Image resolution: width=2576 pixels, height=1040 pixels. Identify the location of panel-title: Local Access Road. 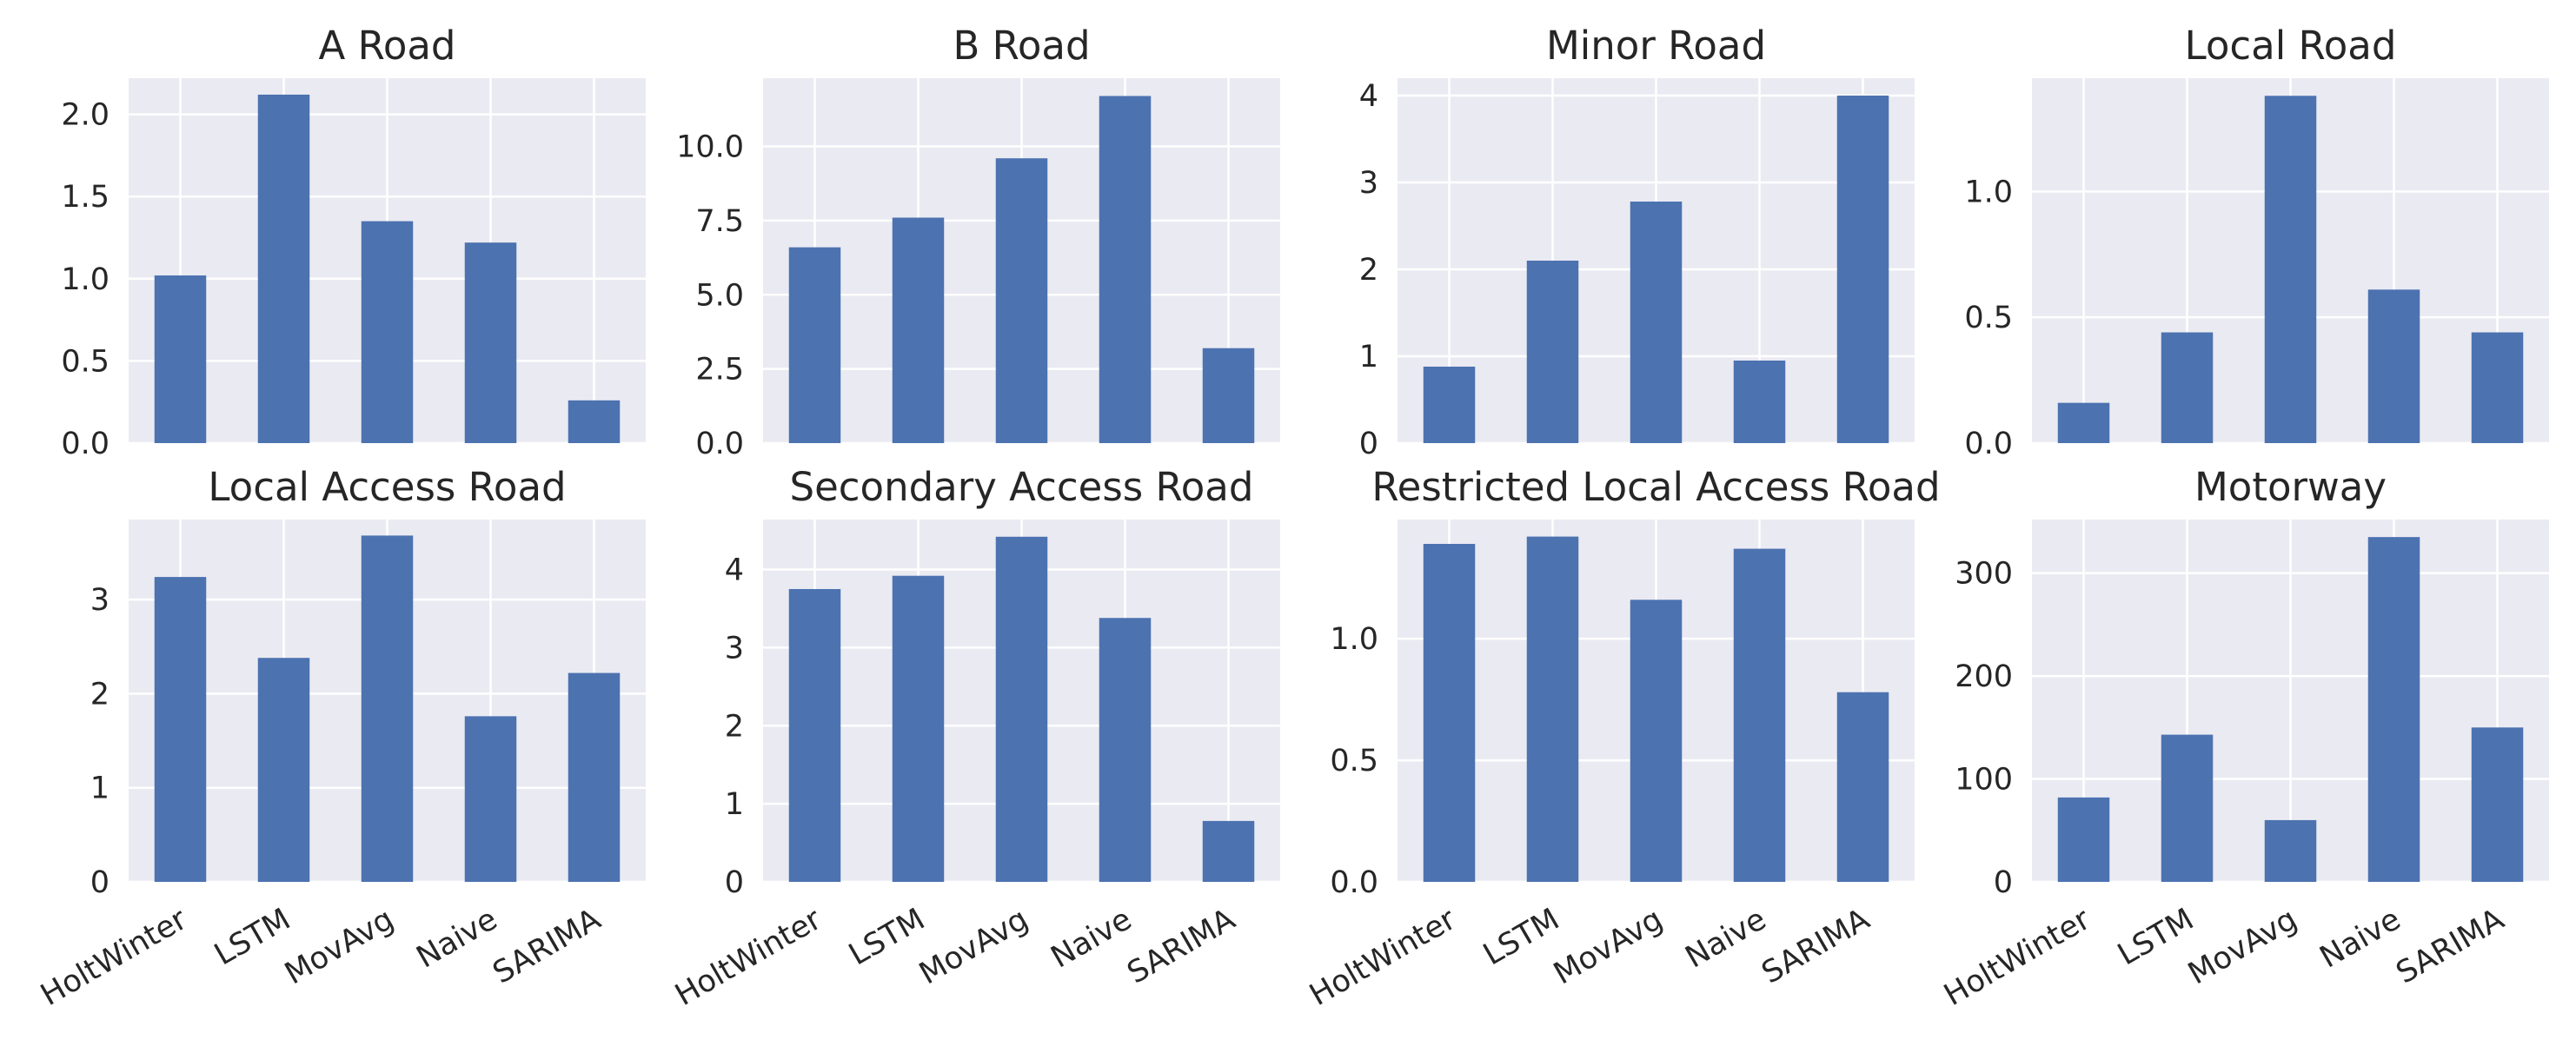
(387, 487).